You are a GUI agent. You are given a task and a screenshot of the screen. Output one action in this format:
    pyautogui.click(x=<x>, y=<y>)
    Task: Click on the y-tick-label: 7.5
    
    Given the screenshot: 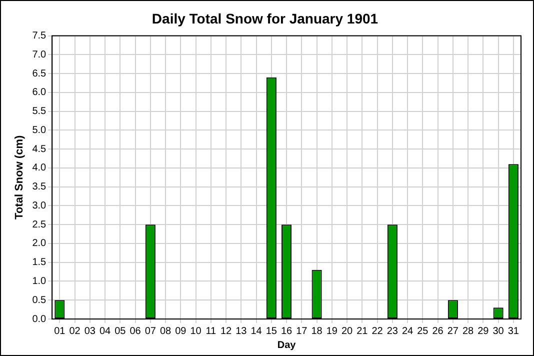 What is the action you would take?
    pyautogui.click(x=39, y=36)
    